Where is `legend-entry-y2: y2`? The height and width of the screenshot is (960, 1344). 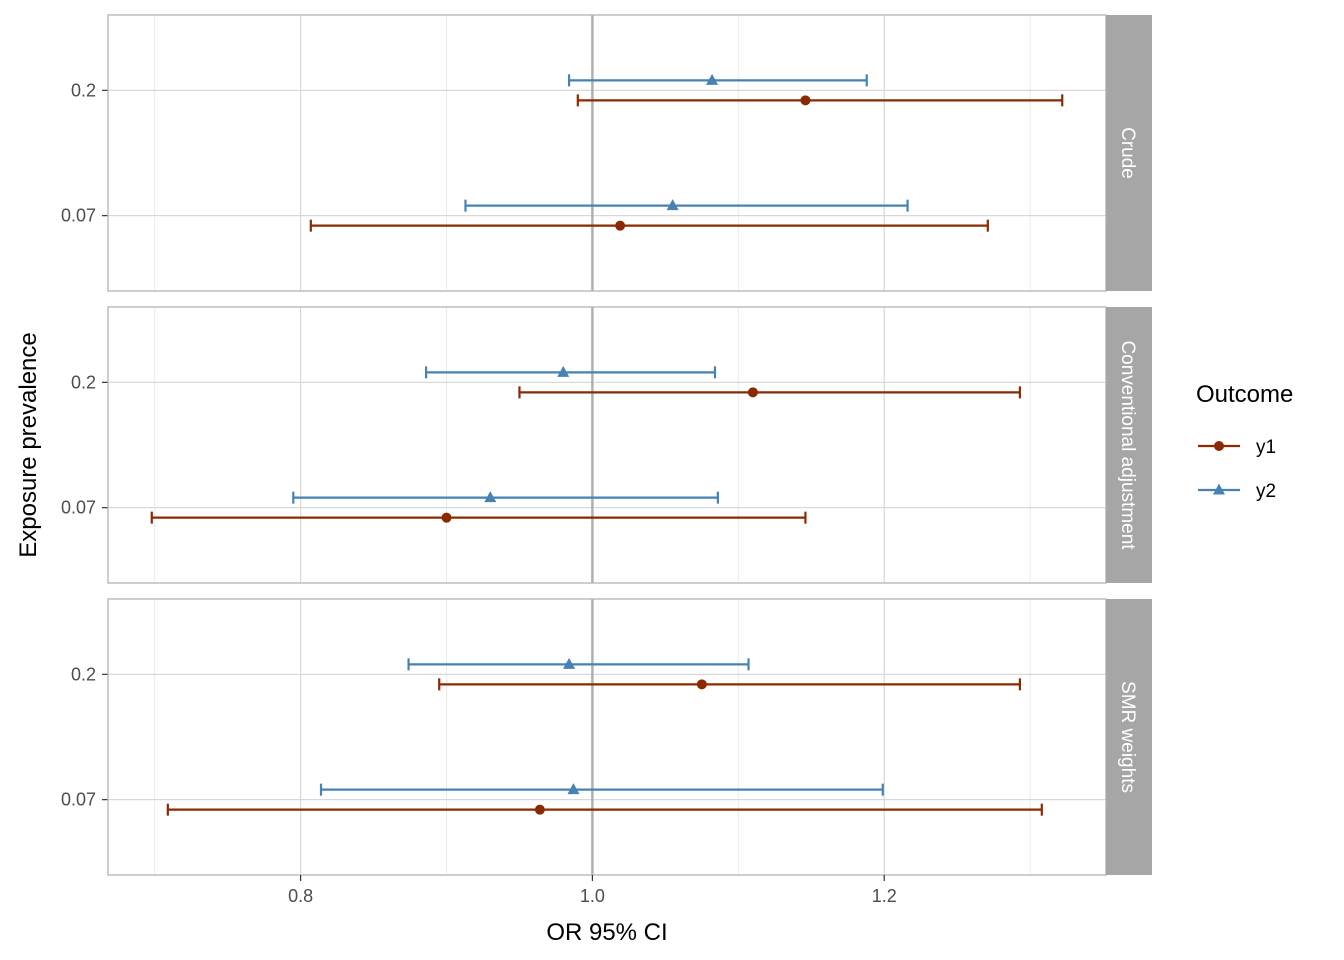 legend-entry-y2: y2 is located at coordinates (1237, 491).